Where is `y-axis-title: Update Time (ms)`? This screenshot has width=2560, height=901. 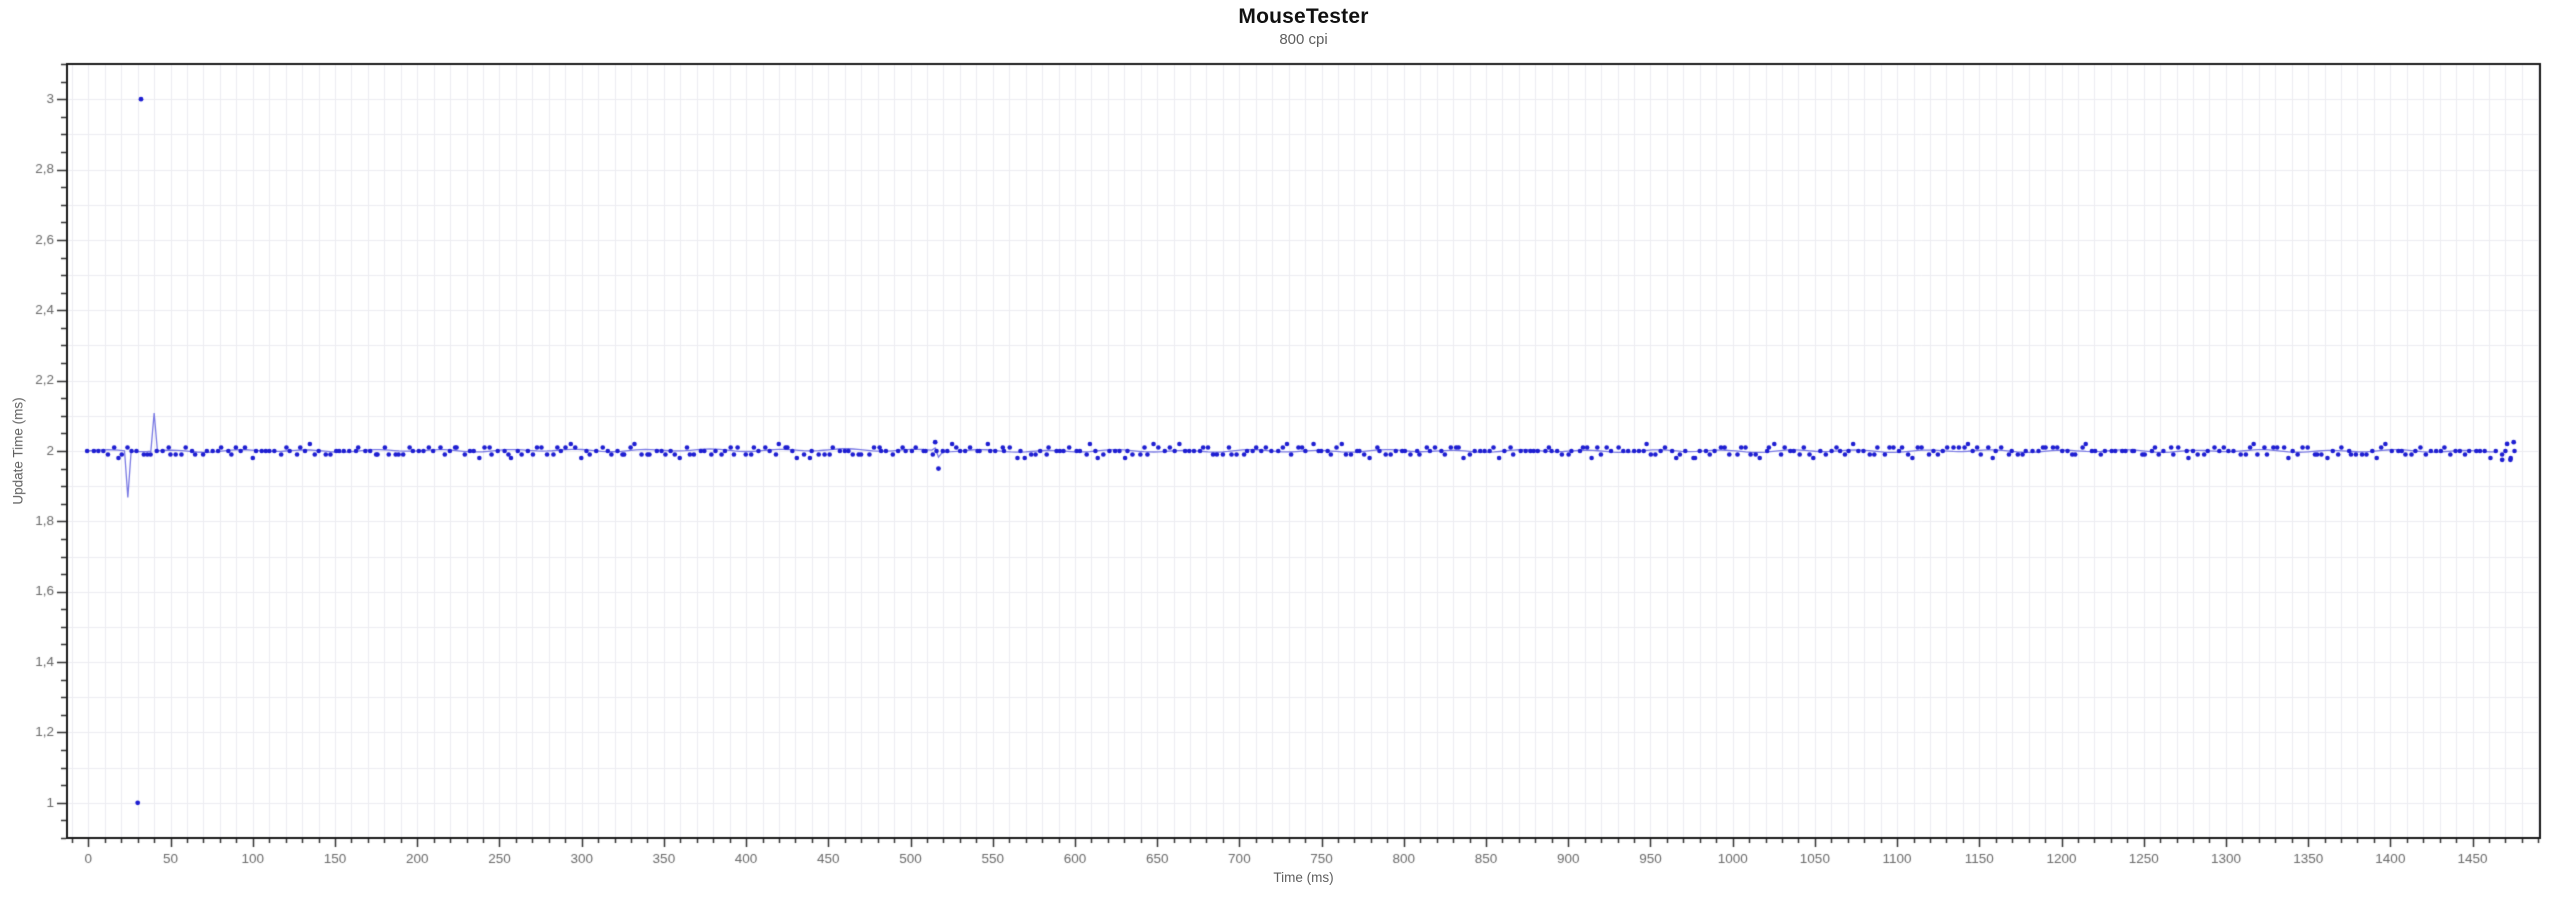
y-axis-title: Update Time (ms) is located at coordinates (18, 451).